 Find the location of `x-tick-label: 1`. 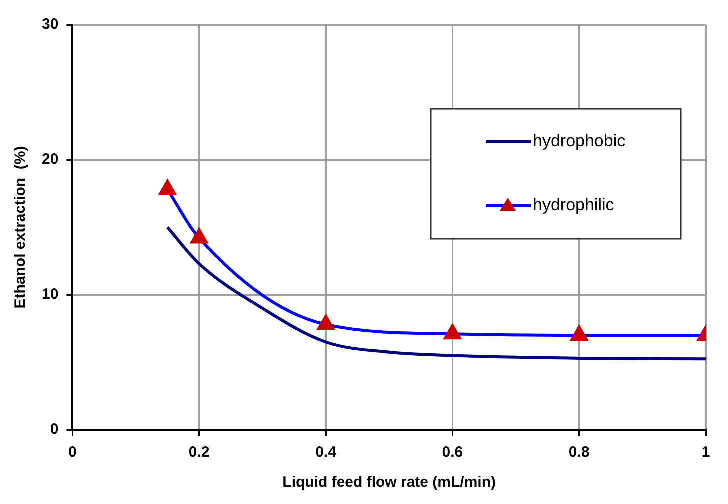

x-tick-label: 1 is located at coordinates (706, 453).